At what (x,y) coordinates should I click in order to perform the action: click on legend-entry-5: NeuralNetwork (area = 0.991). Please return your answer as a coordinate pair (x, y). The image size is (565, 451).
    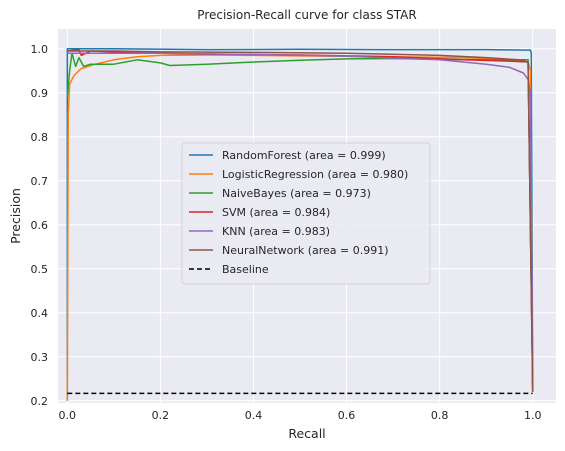
    Looking at the image, I should click on (305, 250).